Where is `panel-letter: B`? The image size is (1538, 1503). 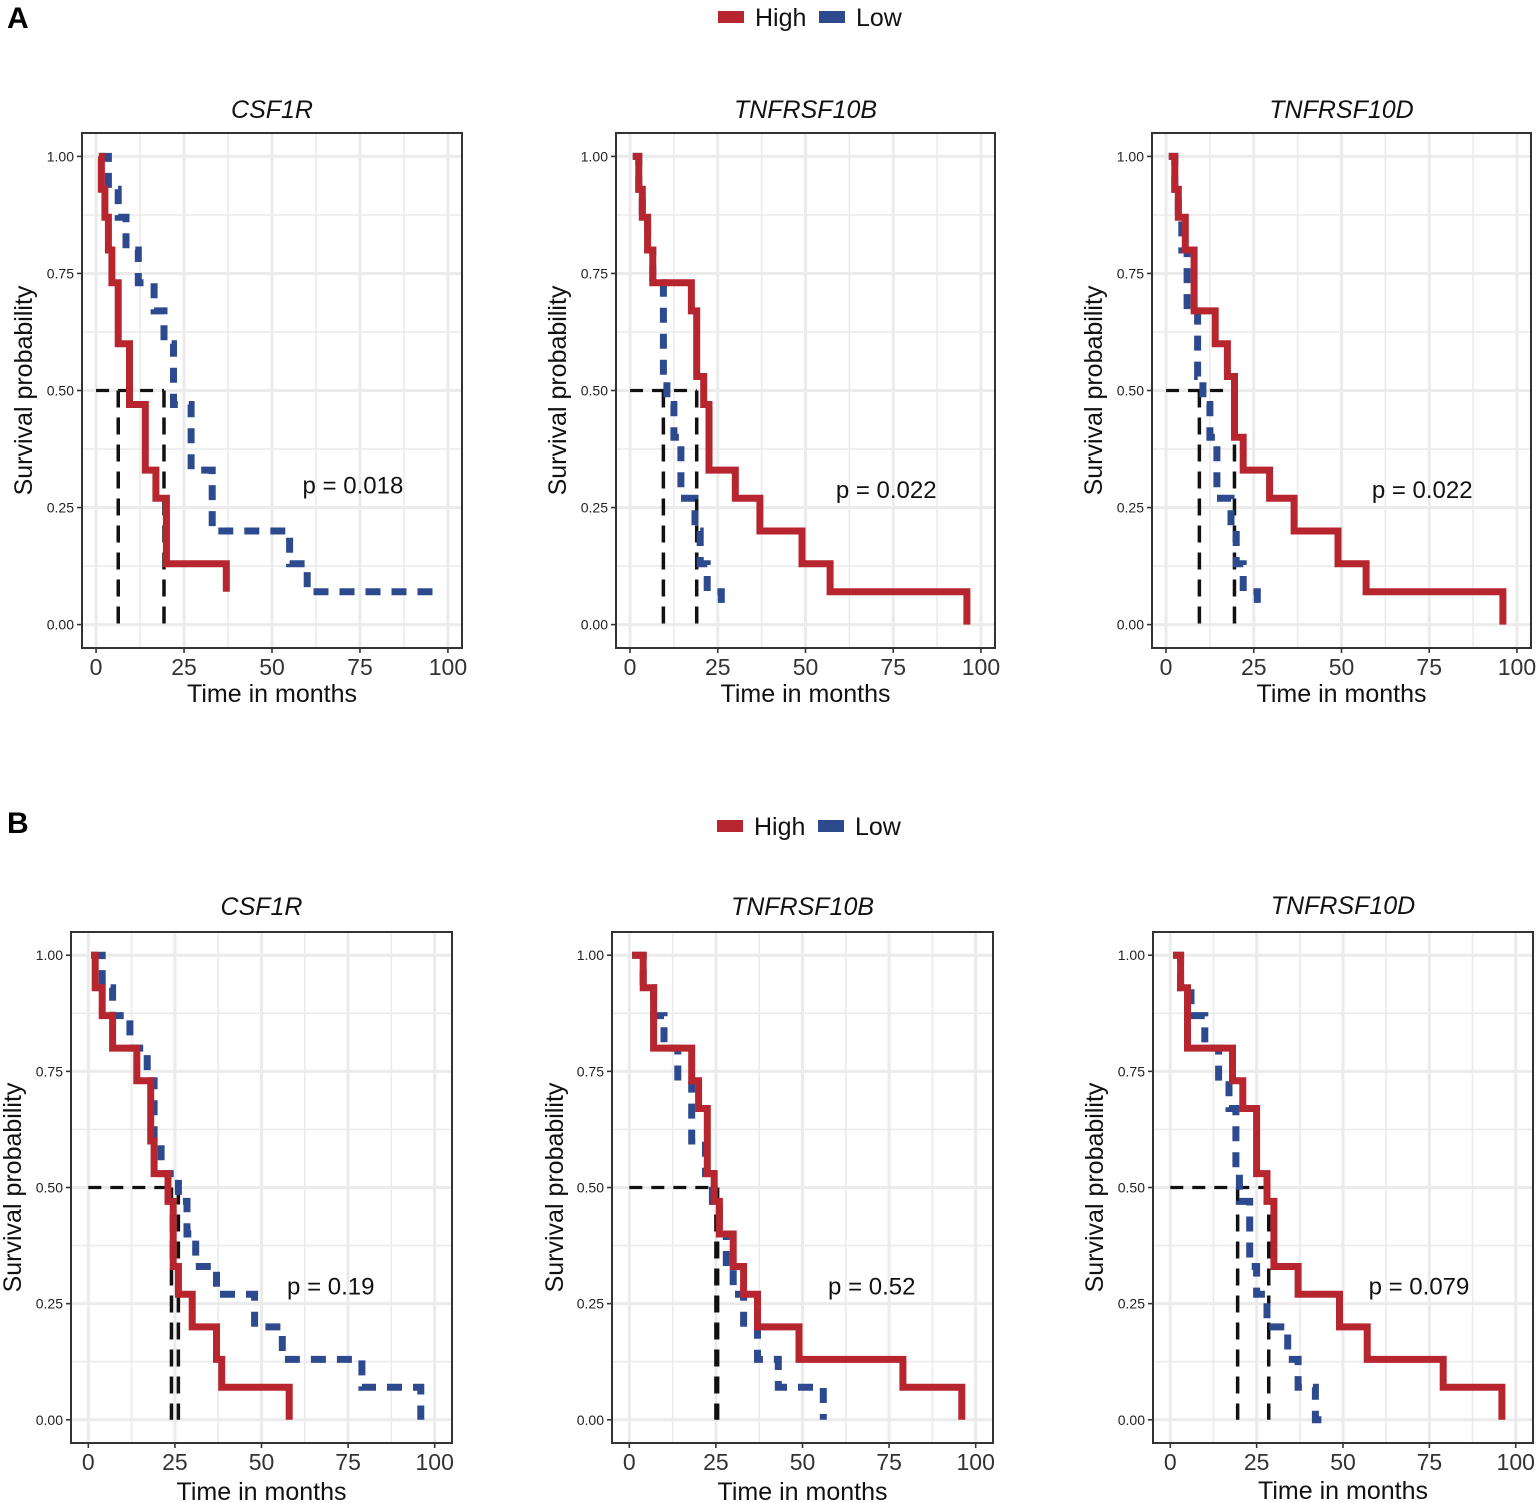 panel-letter: B is located at coordinates (18, 823).